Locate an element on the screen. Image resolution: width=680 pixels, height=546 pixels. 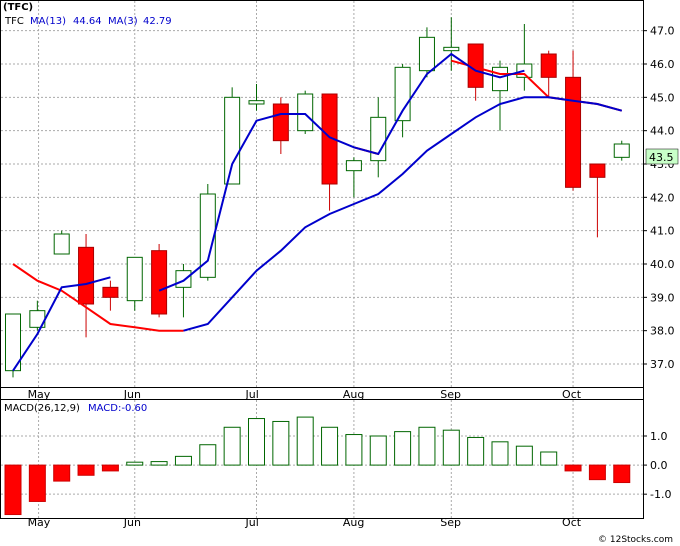
chart-title: (TFC) is located at coordinates (18, 7).